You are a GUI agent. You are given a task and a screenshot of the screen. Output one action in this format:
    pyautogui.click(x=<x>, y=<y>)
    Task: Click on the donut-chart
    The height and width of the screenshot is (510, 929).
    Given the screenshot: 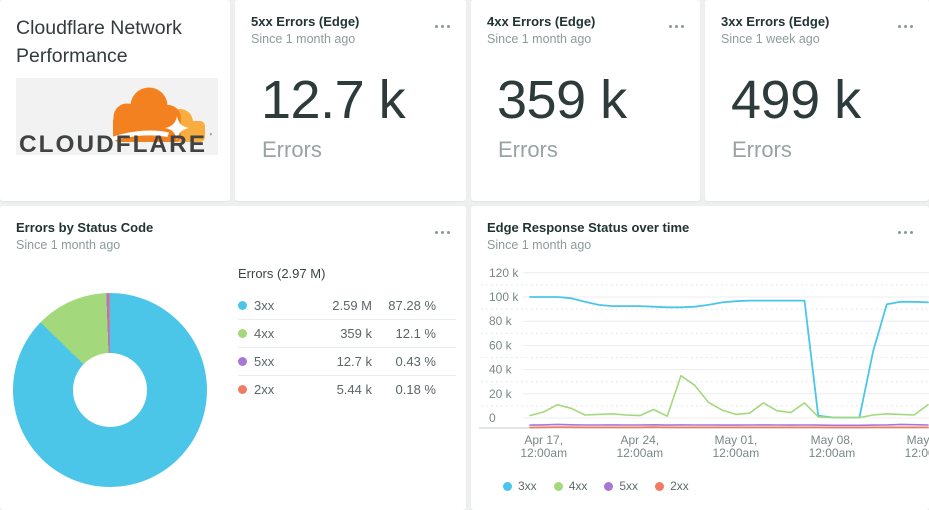 What is the action you would take?
    pyautogui.click(x=110, y=390)
    